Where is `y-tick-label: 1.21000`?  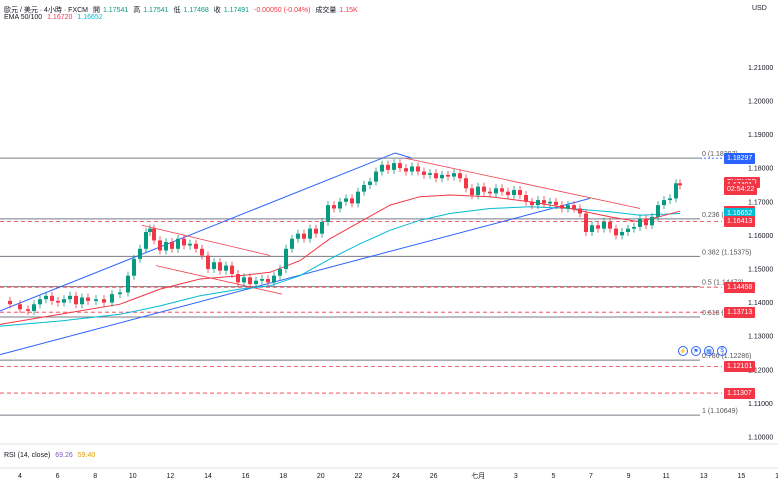 y-tick-label: 1.21000 is located at coordinates (760, 68).